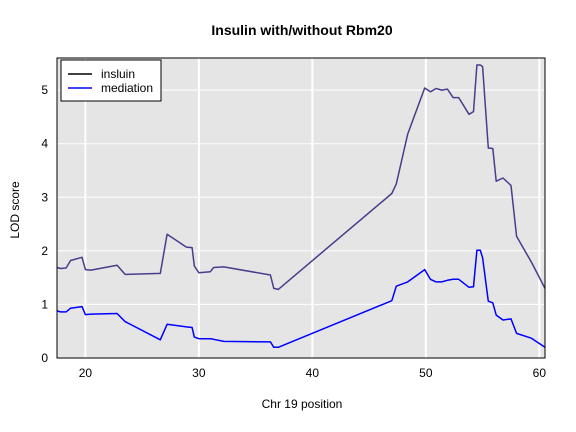  What do you see at coordinates (44, 90) in the screenshot?
I see `y-tick-label: 5` at bounding box center [44, 90].